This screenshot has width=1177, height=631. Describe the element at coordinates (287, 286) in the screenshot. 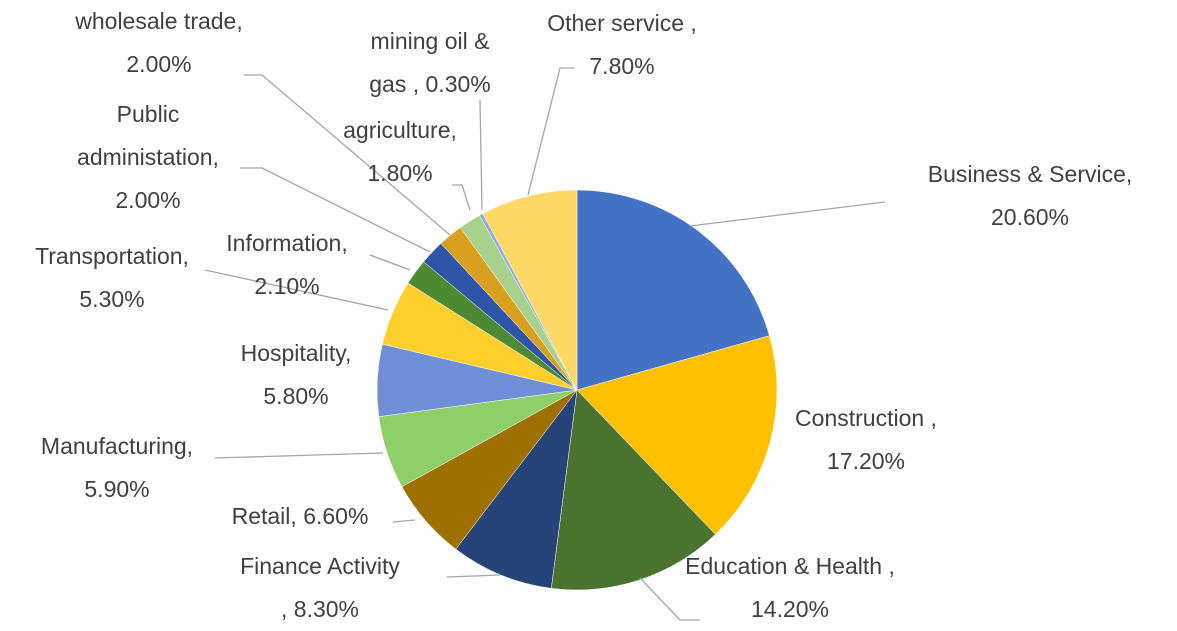

I see `value-label: 2.10%` at that location.